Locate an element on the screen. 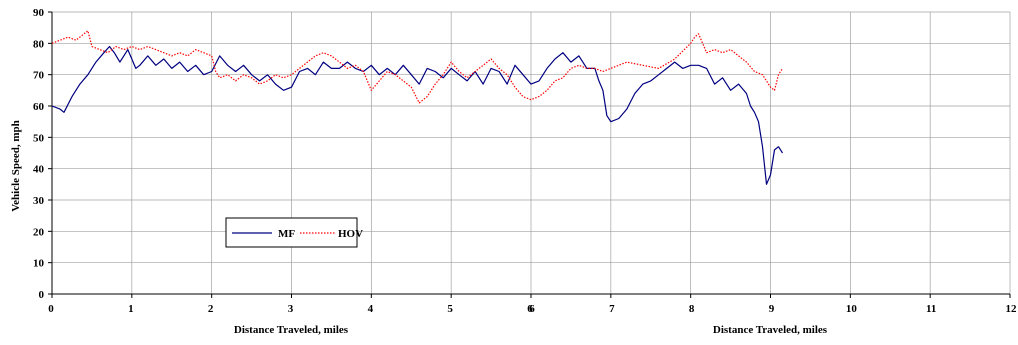  x-axis-title-right: Distance Traveled, miles is located at coordinates (770, 330).